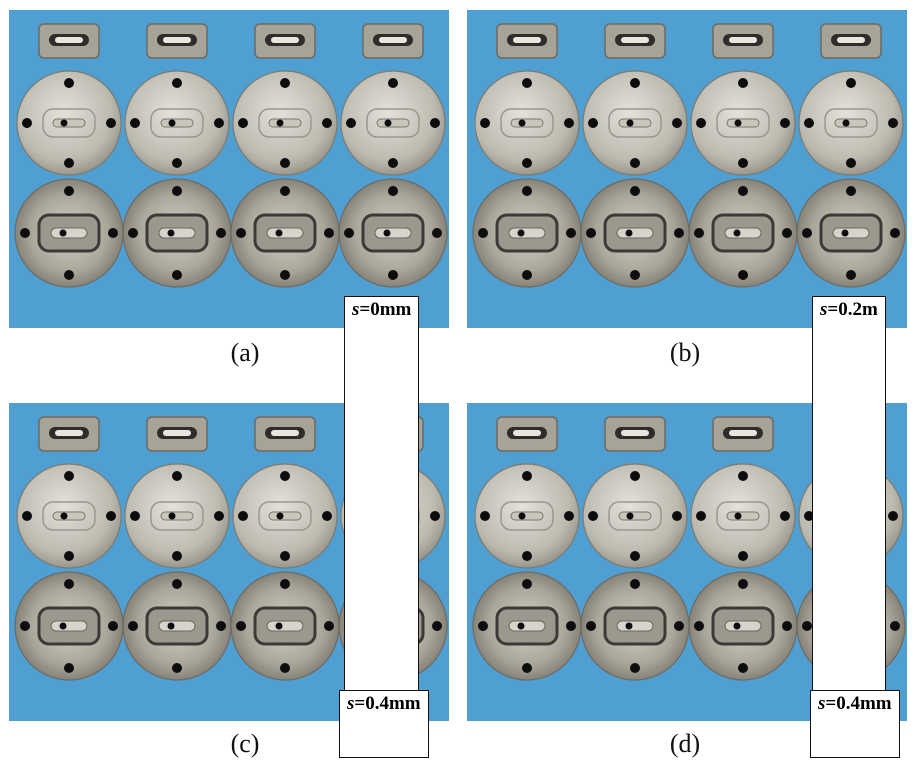 This screenshot has height=764, width=918. I want to click on panel-d-caption: (d), so click(685, 743).